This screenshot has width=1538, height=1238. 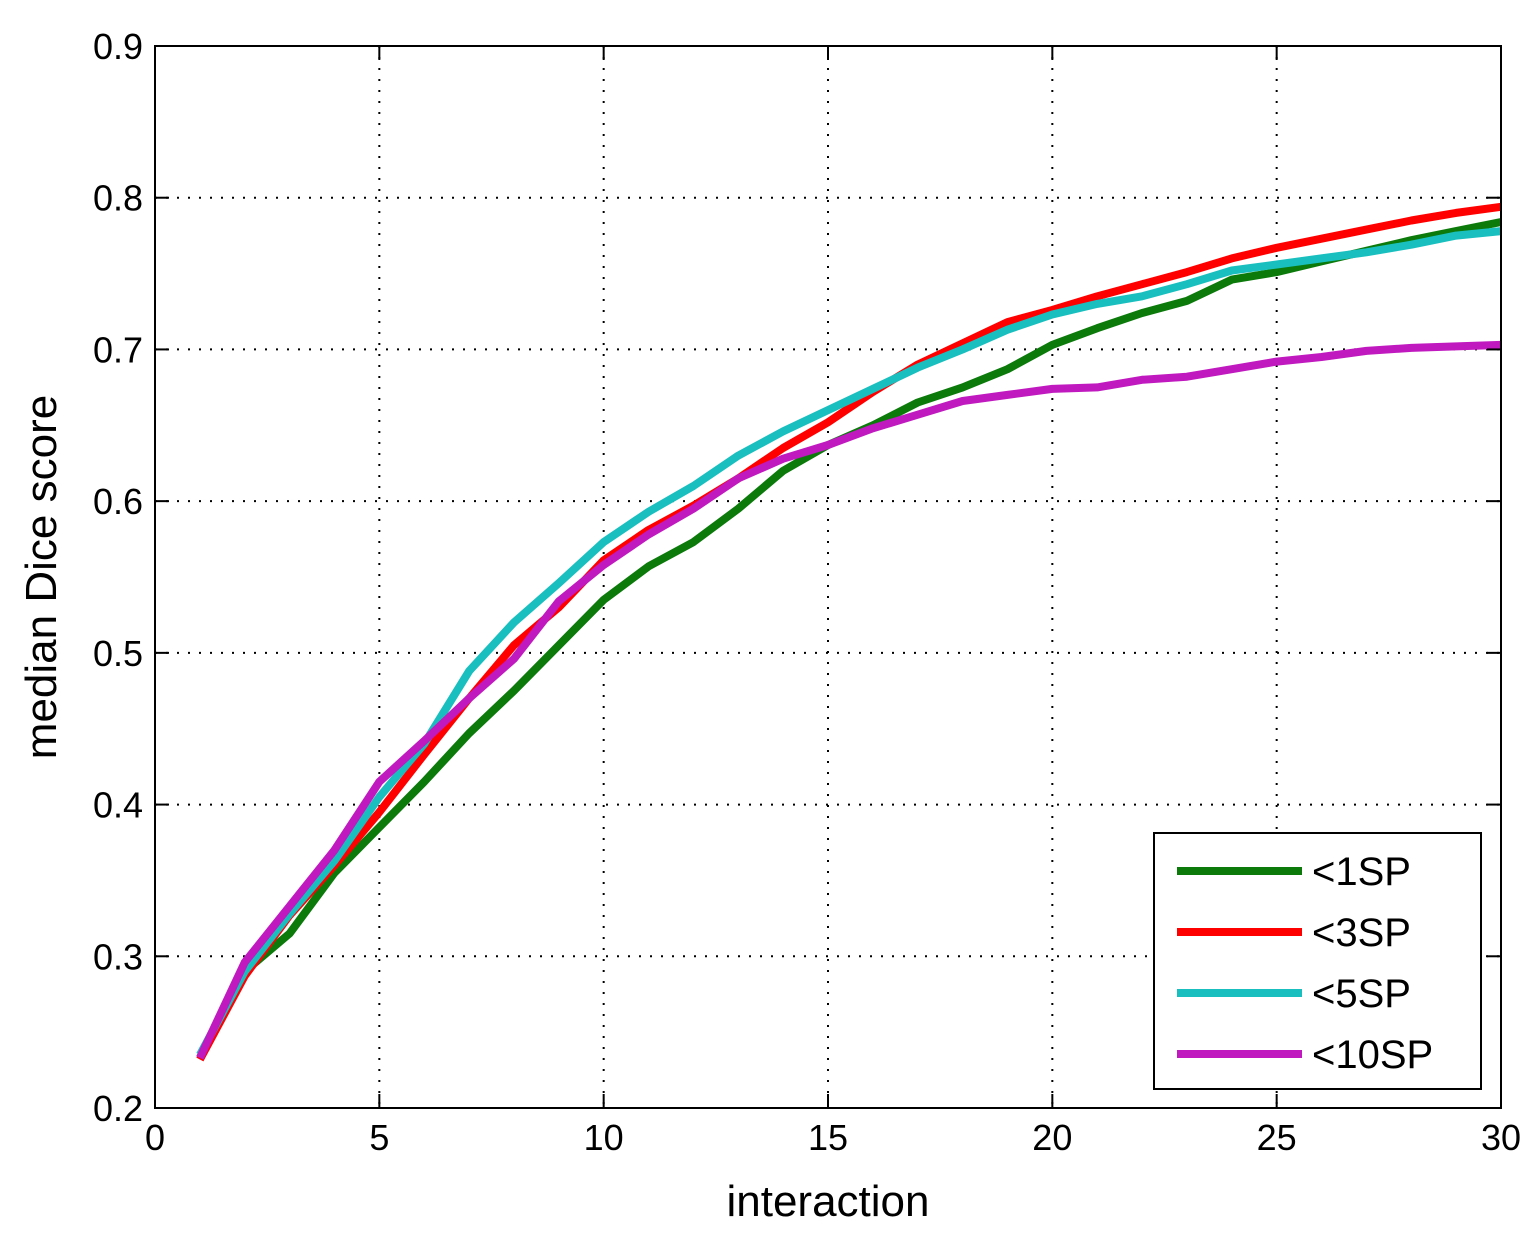 I want to click on y-axis-label: median Dice score, so click(x=41, y=577).